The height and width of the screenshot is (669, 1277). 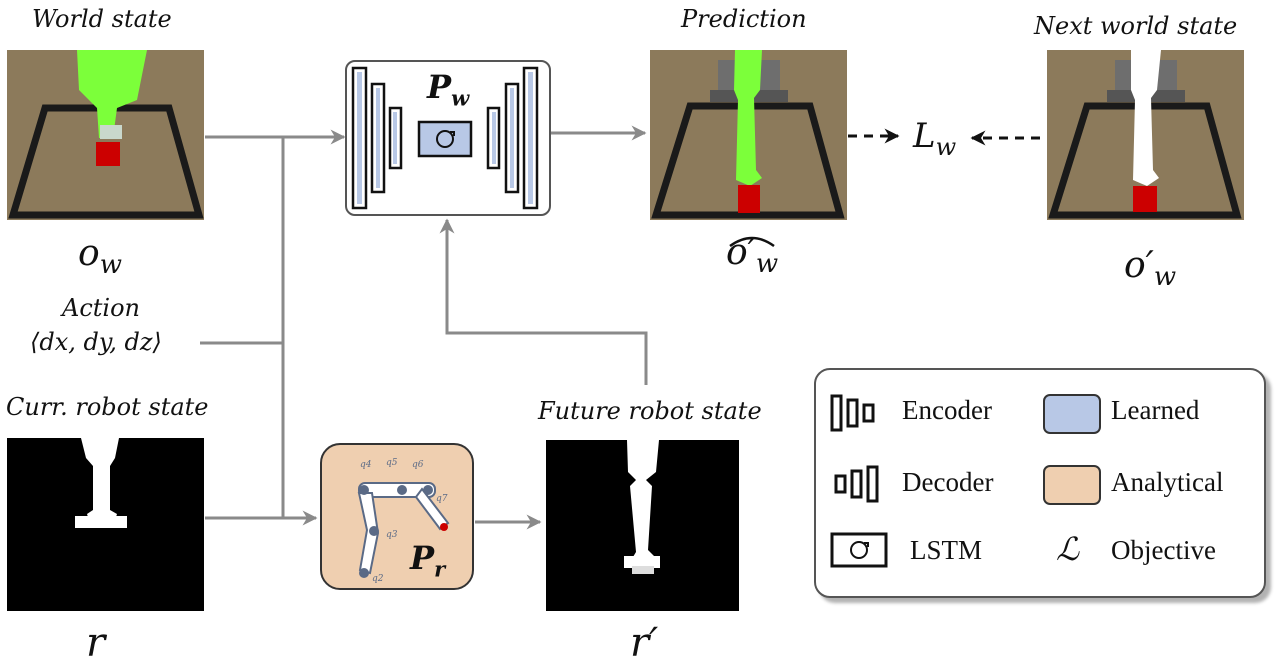 I want to click on joint-label-q6: q6, so click(x=418, y=465).